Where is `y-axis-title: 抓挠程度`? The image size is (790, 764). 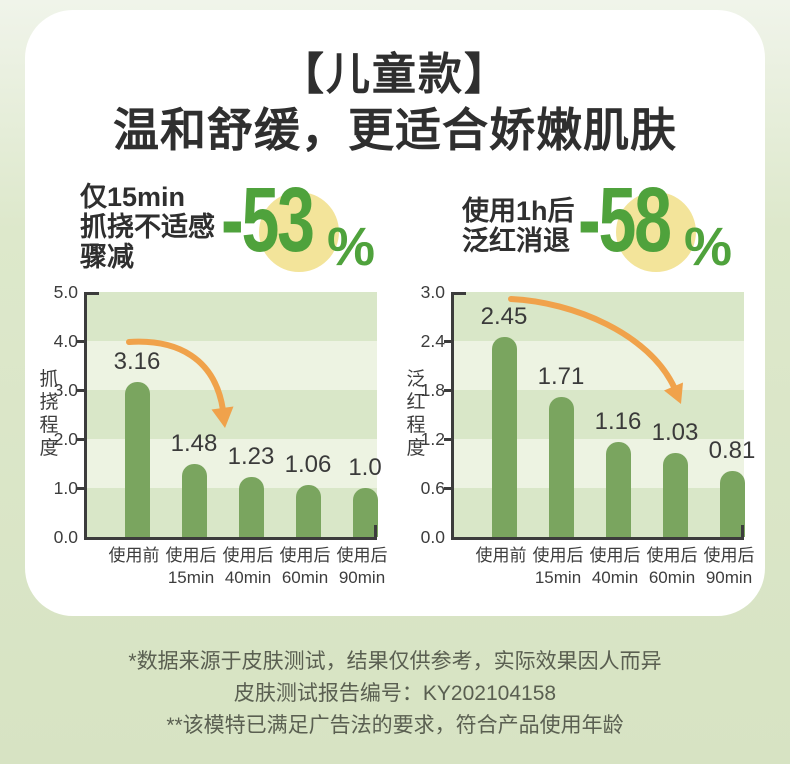
y-axis-title: 抓挠程度 is located at coordinates (49, 414).